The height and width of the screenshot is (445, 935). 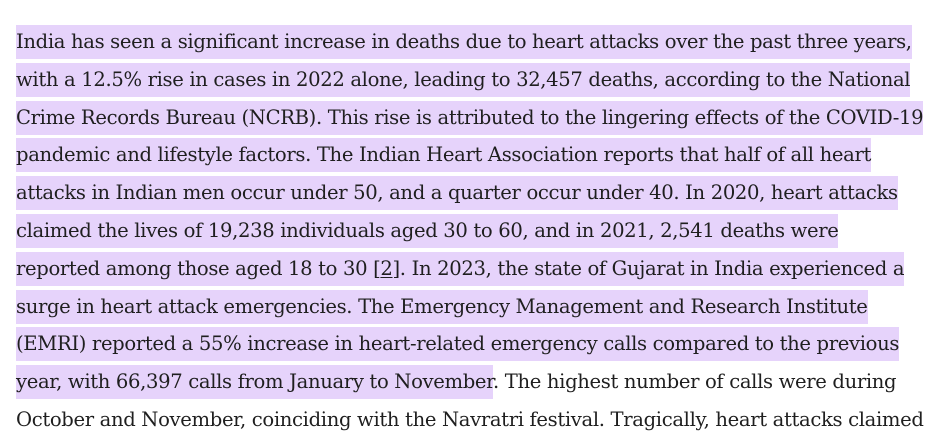 What do you see at coordinates (198, 268) in the screenshot?
I see `highlighted-text: reported among those aged 18 to 30 [` at bounding box center [198, 268].